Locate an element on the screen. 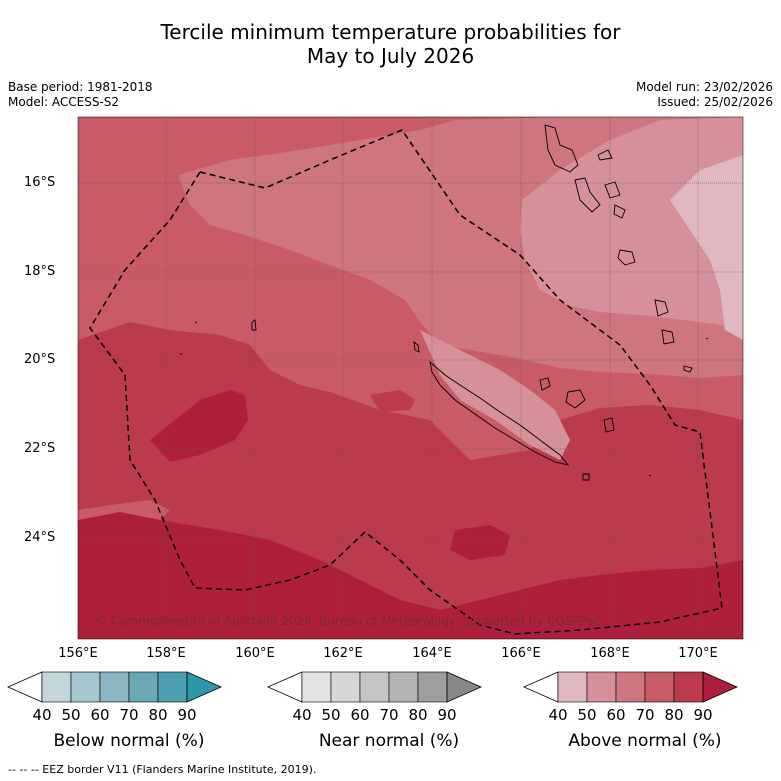 This screenshot has width=781, height=781. lon-label-160e: 160°E is located at coordinates (255, 653).